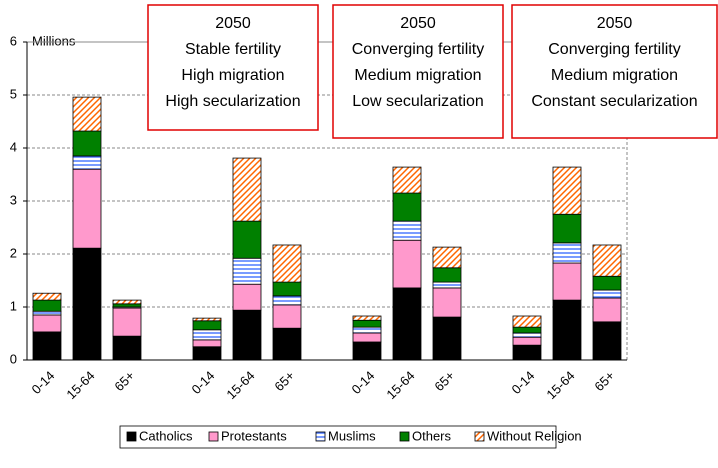  Describe the element at coordinates (13, 252) in the screenshot. I see `y-tick-label: 2` at that location.